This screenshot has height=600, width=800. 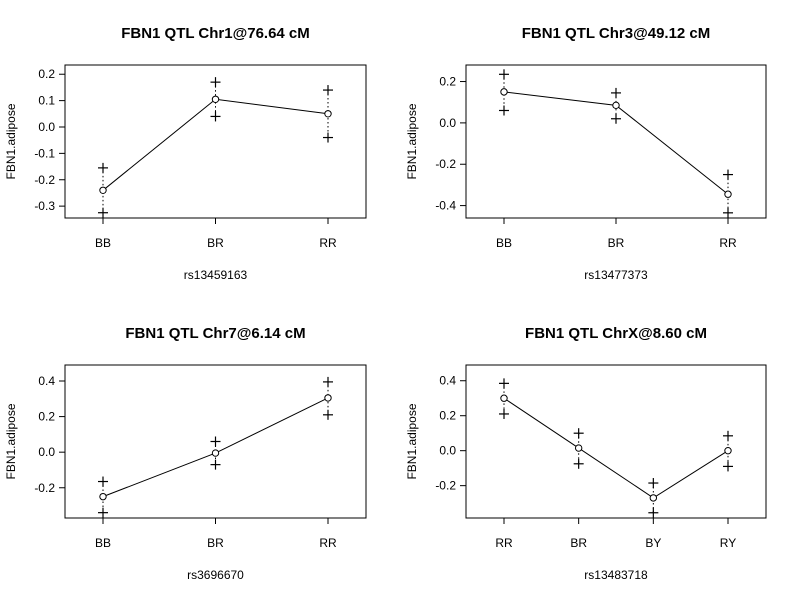 I want to click on y-tick-label: 0.1, so click(x=46, y=101).